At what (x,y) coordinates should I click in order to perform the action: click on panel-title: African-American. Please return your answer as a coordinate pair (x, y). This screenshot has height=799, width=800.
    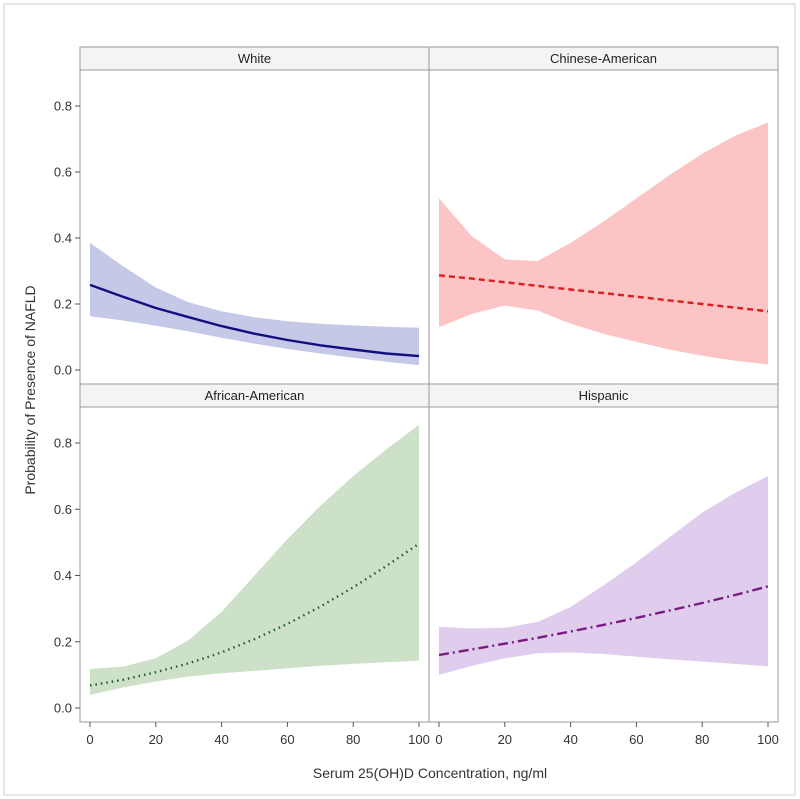
    Looking at the image, I should click on (255, 395).